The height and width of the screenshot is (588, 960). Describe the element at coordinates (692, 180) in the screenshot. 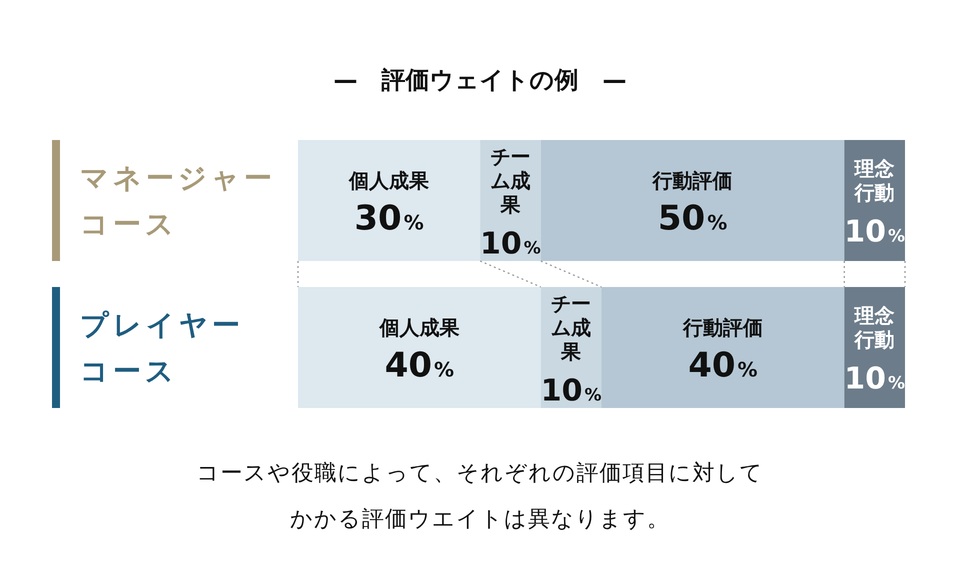

I see `series-label: 行動評価` at that location.